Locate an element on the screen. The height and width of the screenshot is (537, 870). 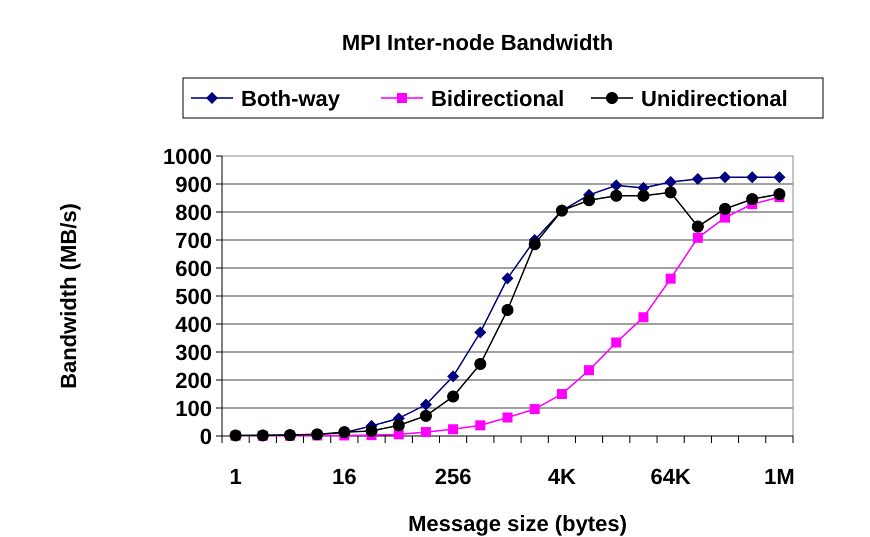
legend-label: Unidirectional is located at coordinates (714, 98).